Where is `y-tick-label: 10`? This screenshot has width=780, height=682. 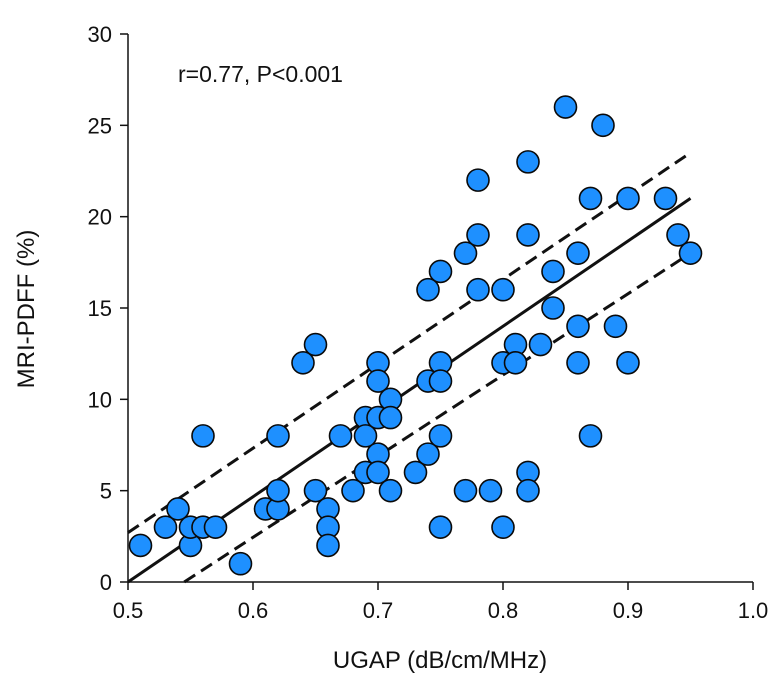
y-tick-label: 10 is located at coordinates (100, 399).